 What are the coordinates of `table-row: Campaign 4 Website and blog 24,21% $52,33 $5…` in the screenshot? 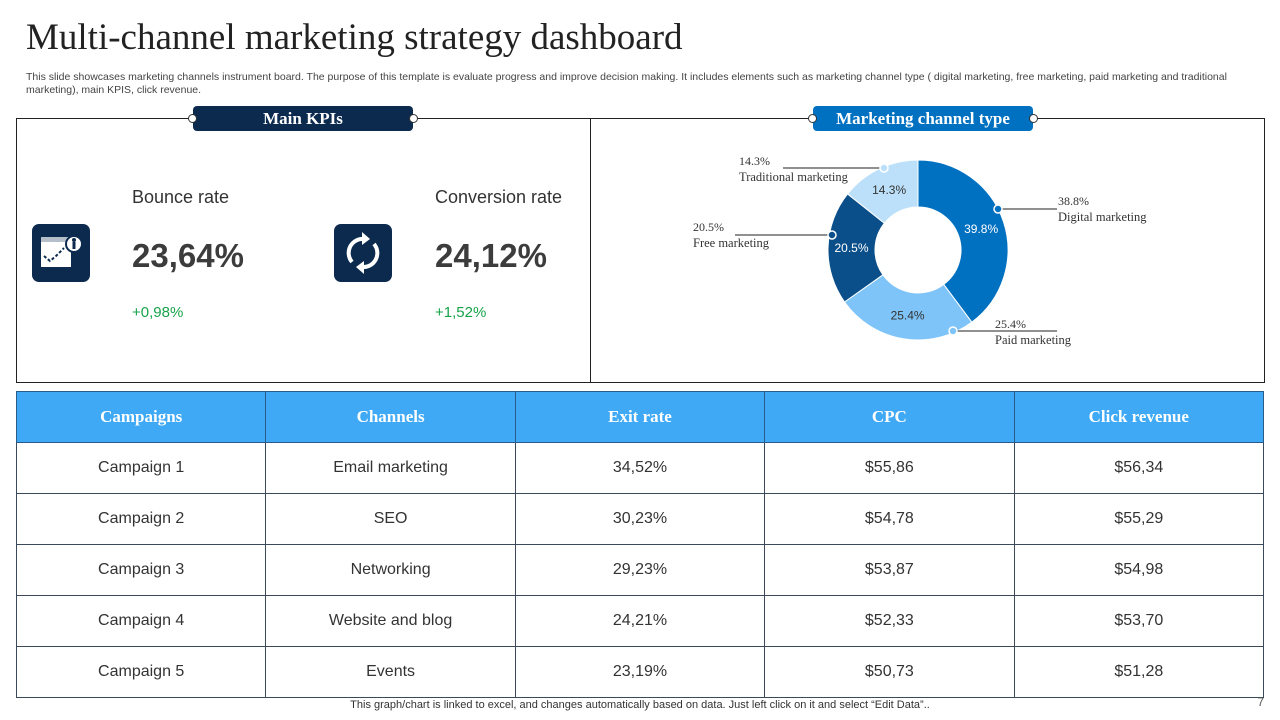 It's located at (640, 621).